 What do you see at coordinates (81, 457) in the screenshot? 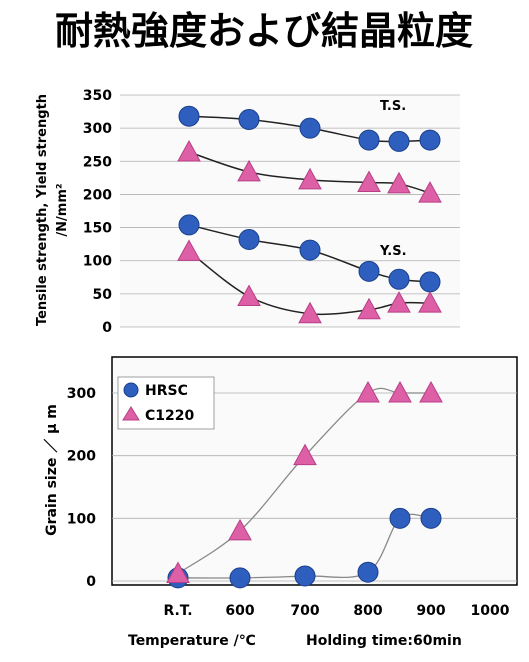
I see `grain-y-tick-label: 200` at bounding box center [81, 457].